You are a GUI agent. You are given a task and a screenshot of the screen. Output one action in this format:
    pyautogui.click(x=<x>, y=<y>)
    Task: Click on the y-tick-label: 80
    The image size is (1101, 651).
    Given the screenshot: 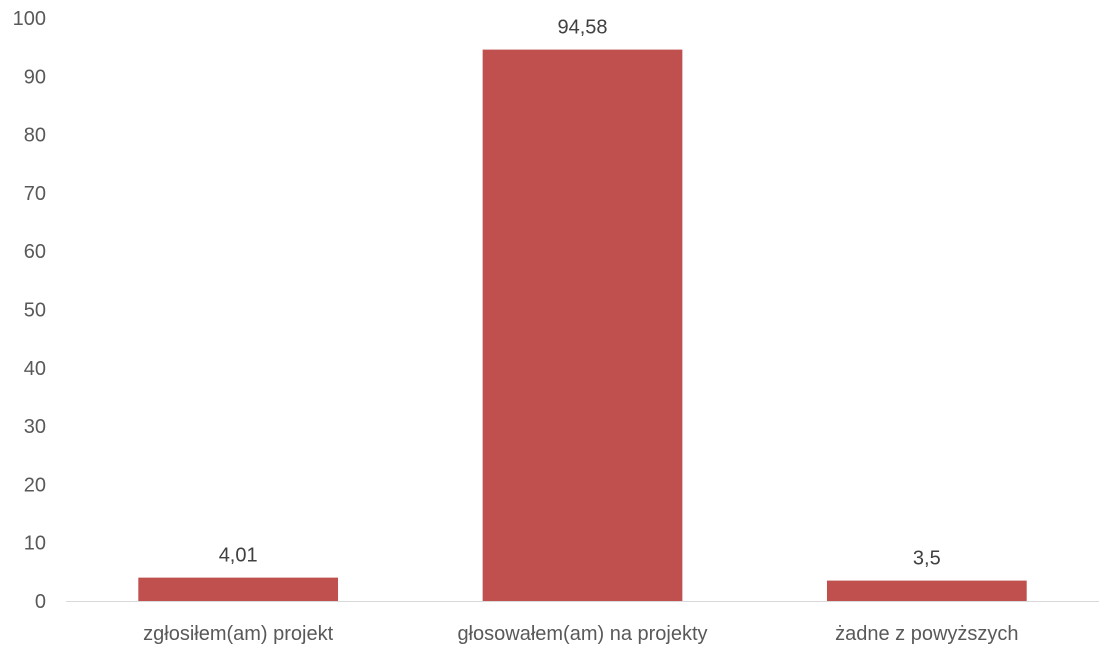 What is the action you would take?
    pyautogui.click(x=35, y=136)
    